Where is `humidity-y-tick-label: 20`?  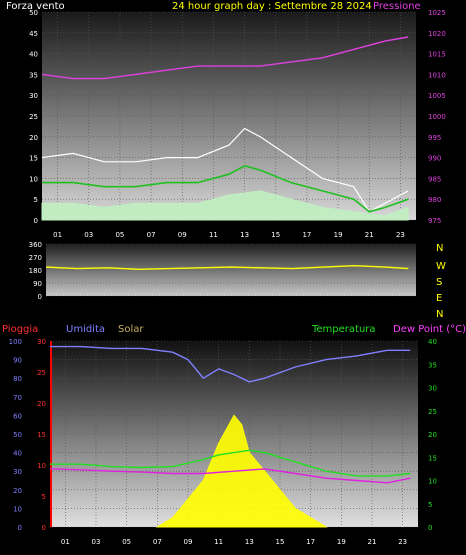
humidity-y-tick-label: 20 is located at coordinates (17, 491).